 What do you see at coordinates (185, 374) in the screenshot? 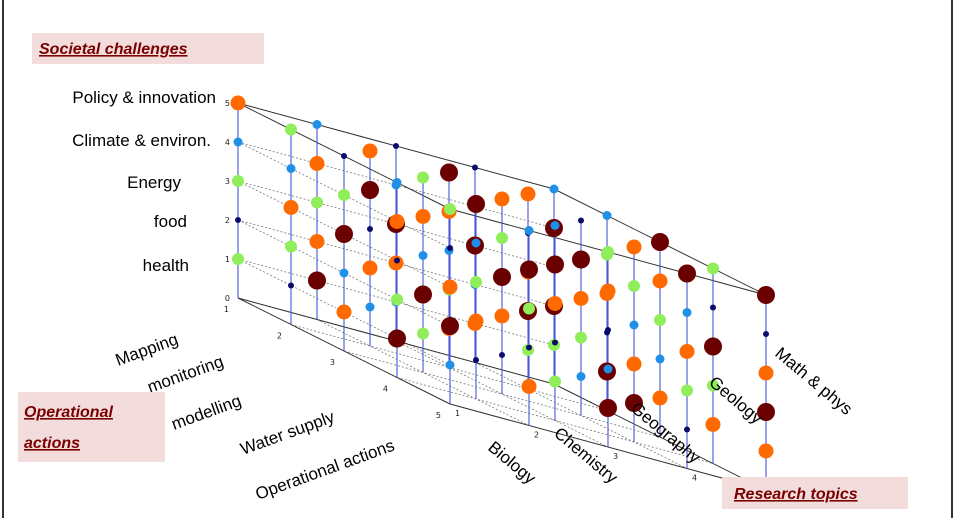
I see `operational-label-monitoring: monitoring` at bounding box center [185, 374].